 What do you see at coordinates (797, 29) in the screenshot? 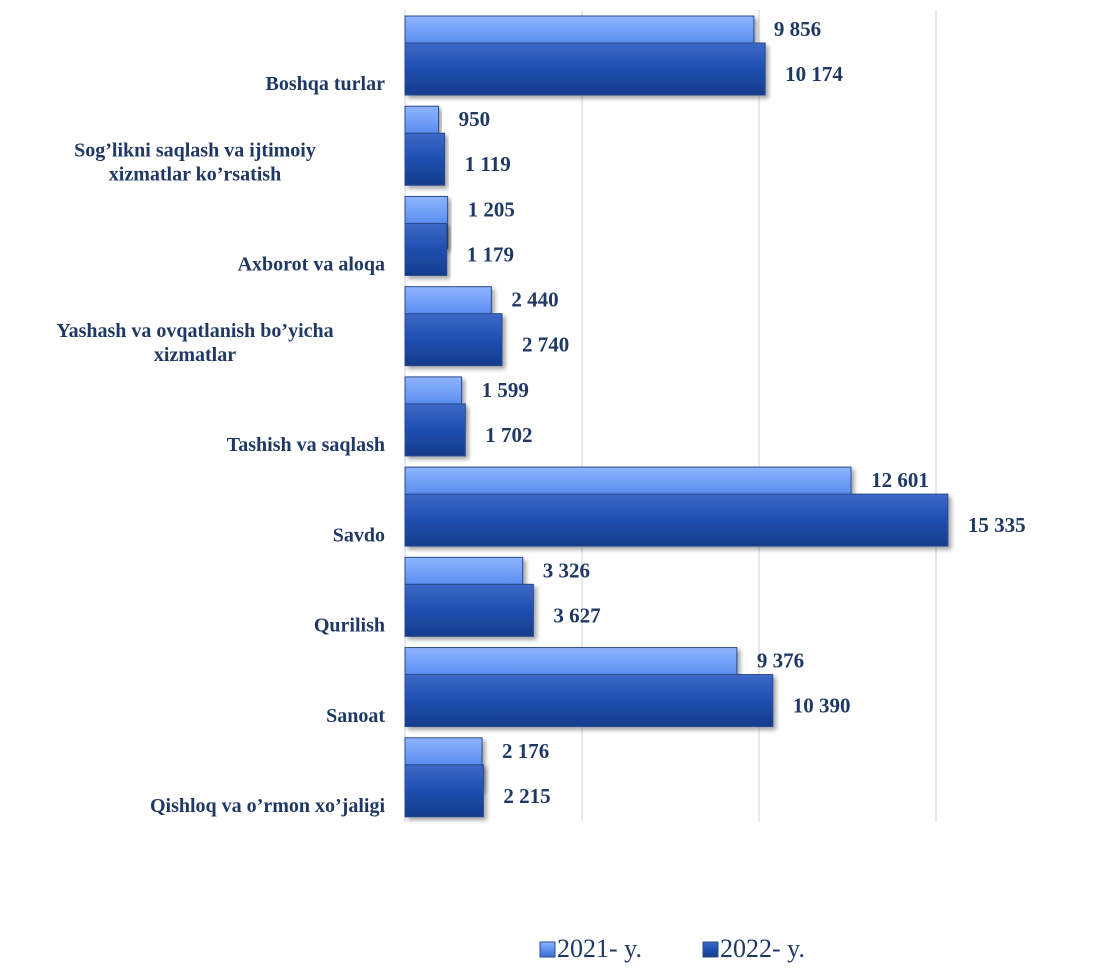
I see `value-label-boshqa-turlar-2021-y: 9 856` at bounding box center [797, 29].